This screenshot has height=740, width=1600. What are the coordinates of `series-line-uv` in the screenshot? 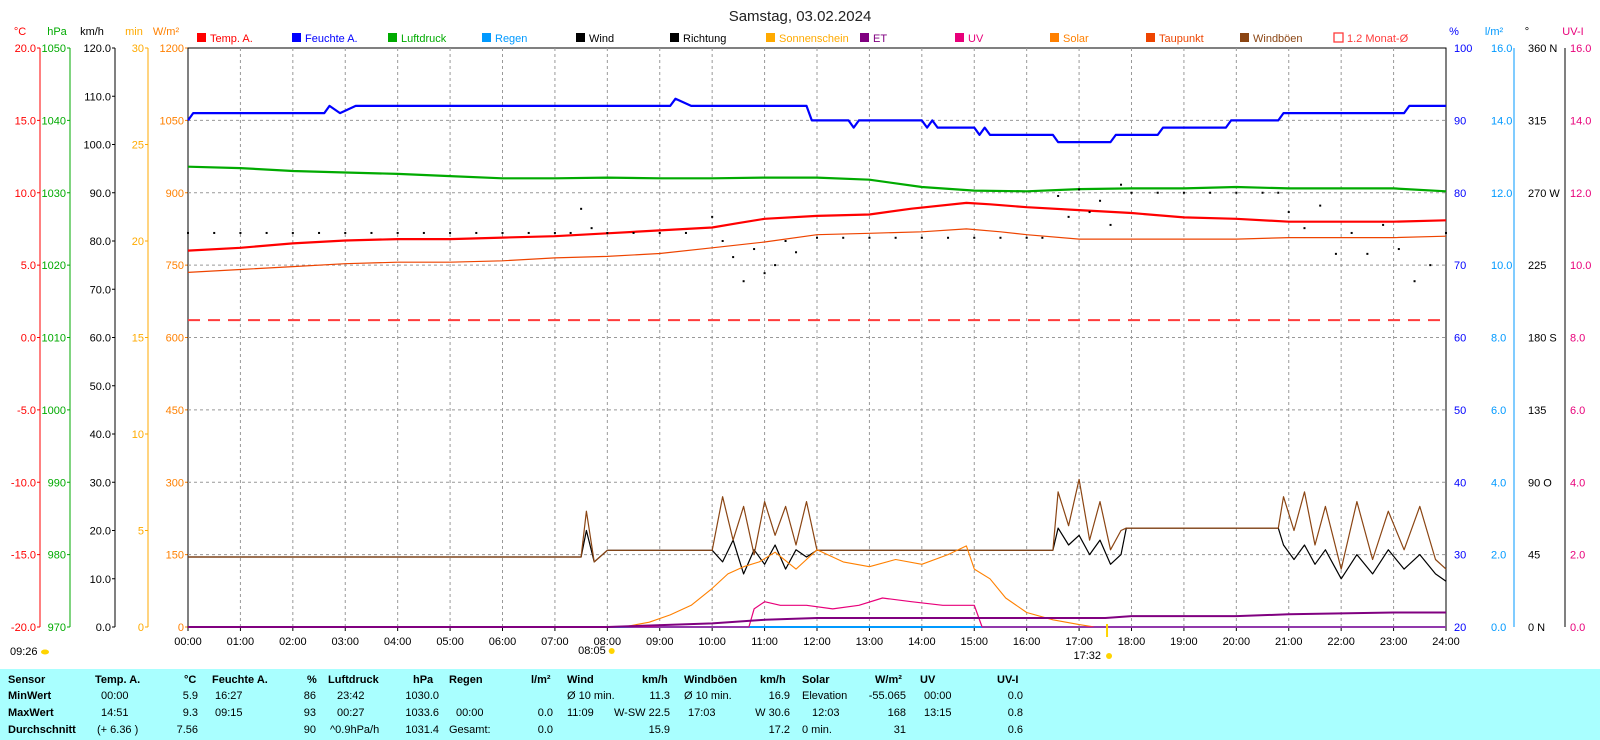 It's located at (817, 612).